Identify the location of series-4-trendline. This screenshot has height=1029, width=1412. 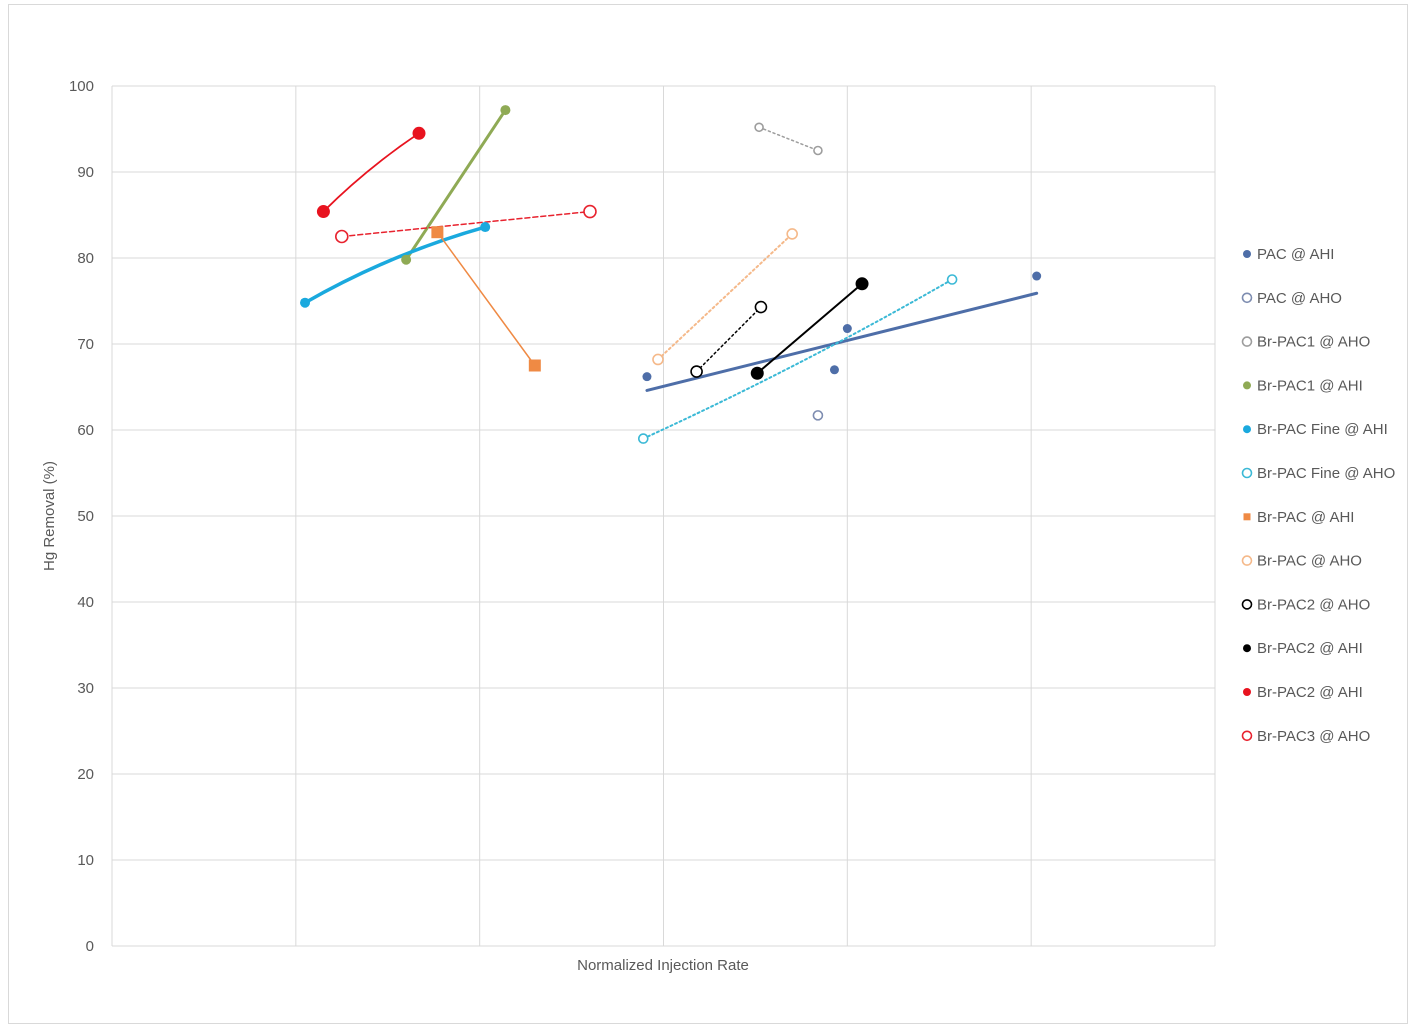
(455, 185).